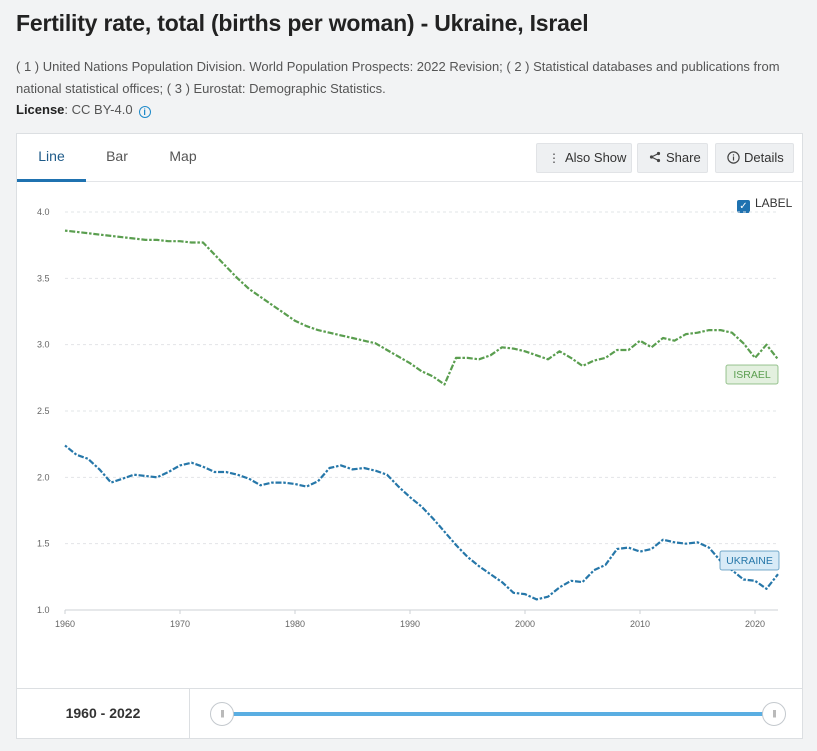 Image resolution: width=817 pixels, height=751 pixels. I want to click on info-icon, so click(733, 158).